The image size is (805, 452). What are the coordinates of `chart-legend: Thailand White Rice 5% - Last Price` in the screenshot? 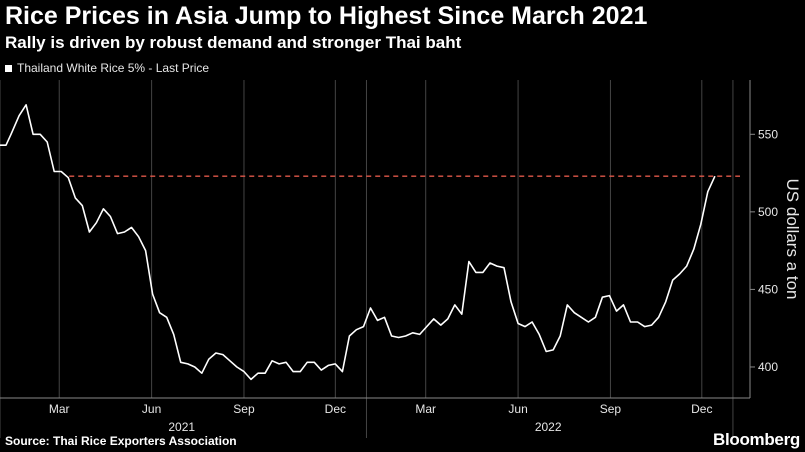 It's located at (107, 68).